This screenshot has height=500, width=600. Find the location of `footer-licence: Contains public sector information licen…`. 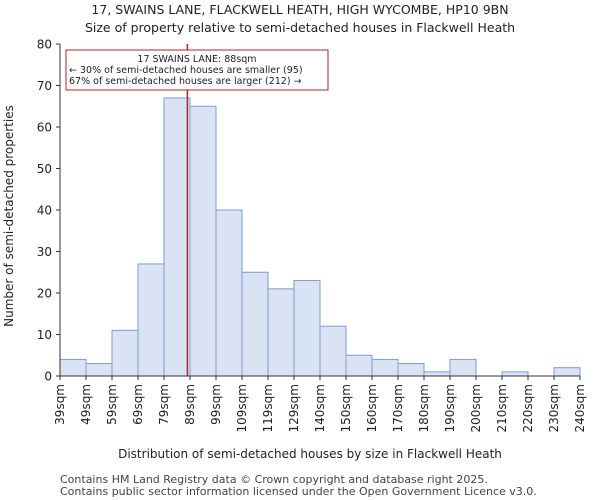

footer-licence: Contains public sector information licen… is located at coordinates (298, 491).